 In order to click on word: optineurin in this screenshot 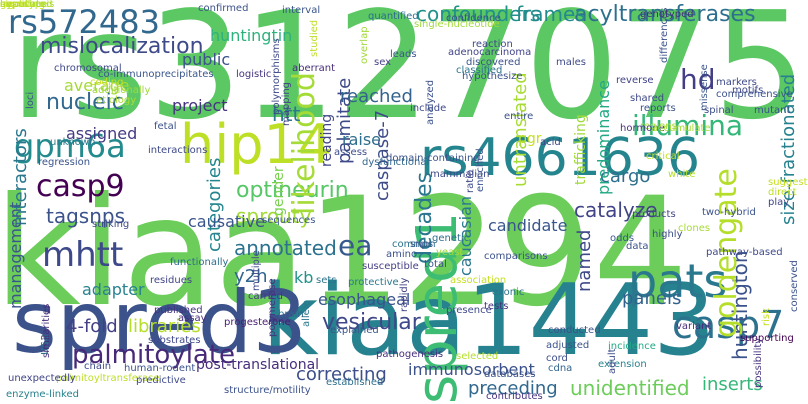, I will do `click(292, 190)`.